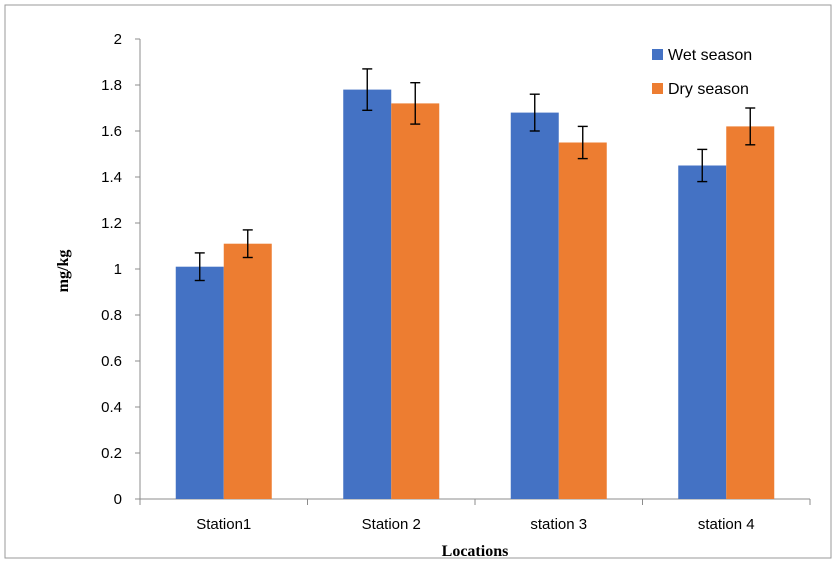 The image size is (836, 568). What do you see at coordinates (63, 271) in the screenshot?
I see `y-axis-title: mg/kg` at bounding box center [63, 271].